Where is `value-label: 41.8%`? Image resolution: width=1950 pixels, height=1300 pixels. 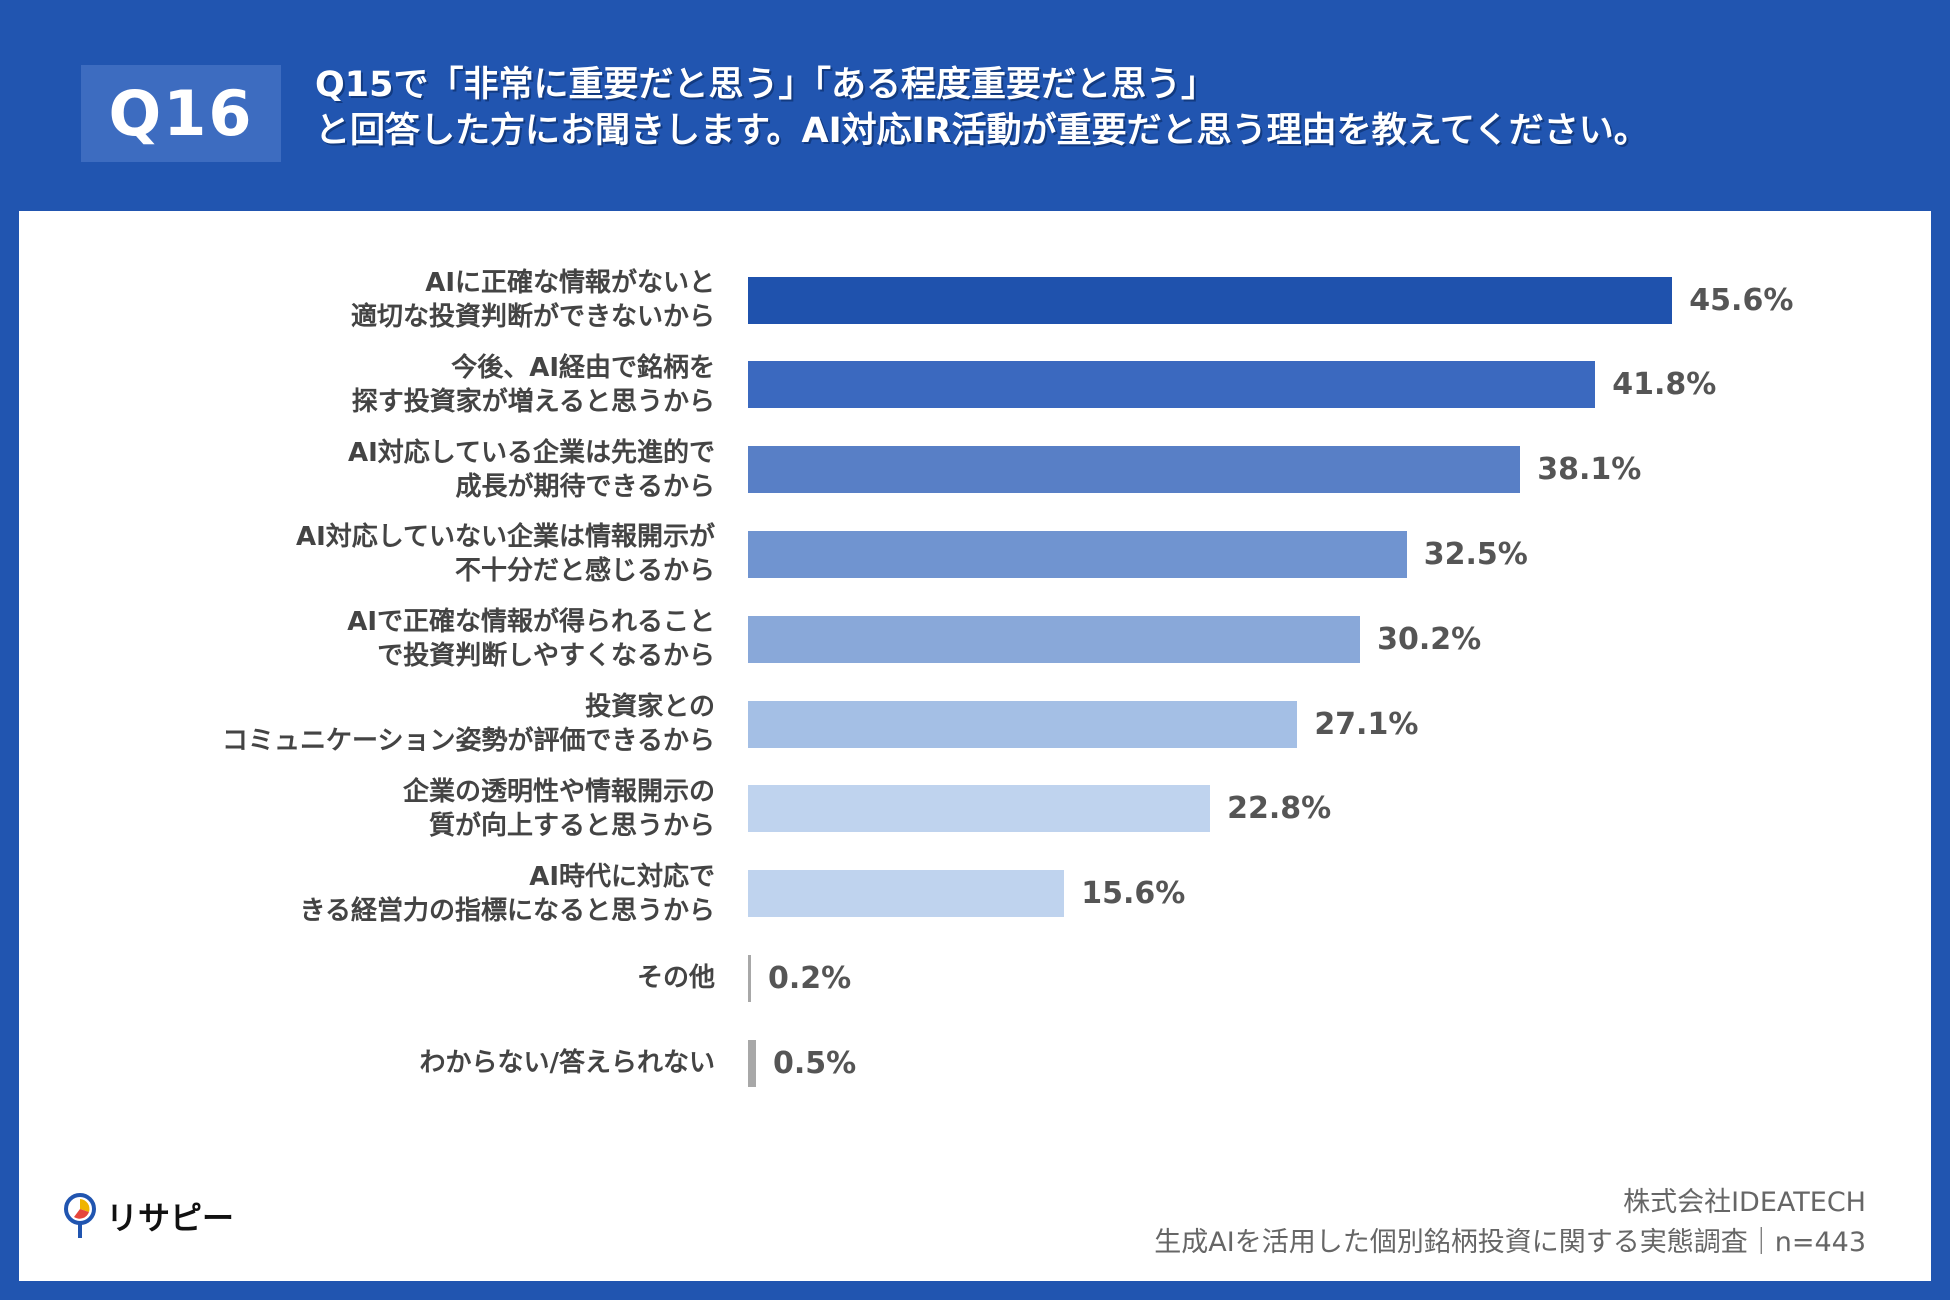
value-label: 41.8% is located at coordinates (1664, 385).